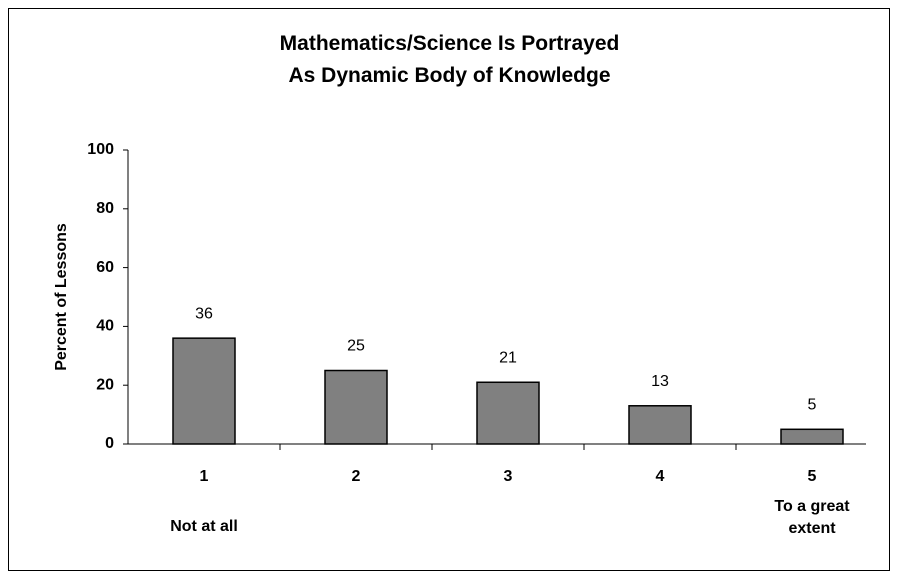 Image resolution: width=899 pixels, height=579 pixels. I want to click on data-label: 21, so click(508, 357).